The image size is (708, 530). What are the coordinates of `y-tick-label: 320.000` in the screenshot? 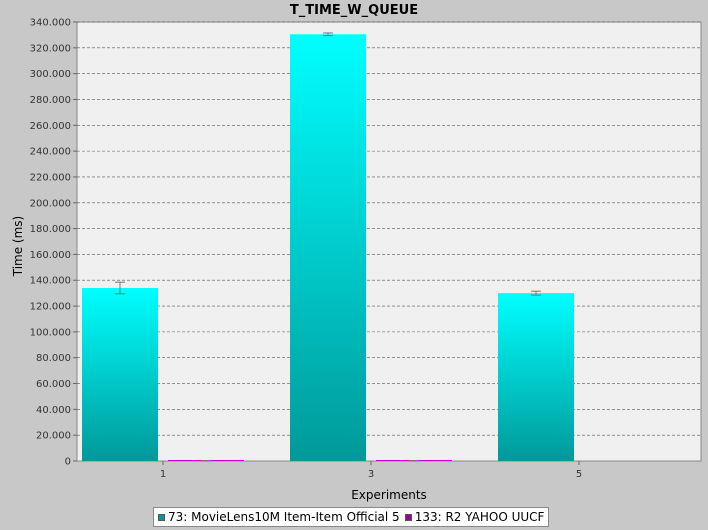 It's located at (50, 48).